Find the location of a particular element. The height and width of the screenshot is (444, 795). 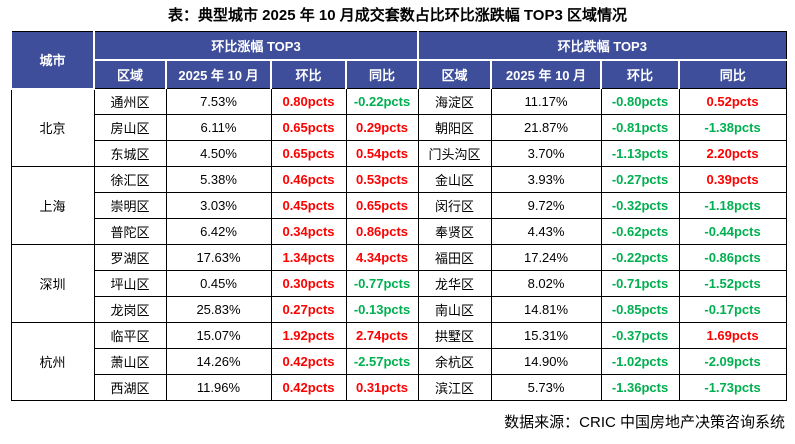

gain-share-cell: 15.07% is located at coordinates (218, 335).